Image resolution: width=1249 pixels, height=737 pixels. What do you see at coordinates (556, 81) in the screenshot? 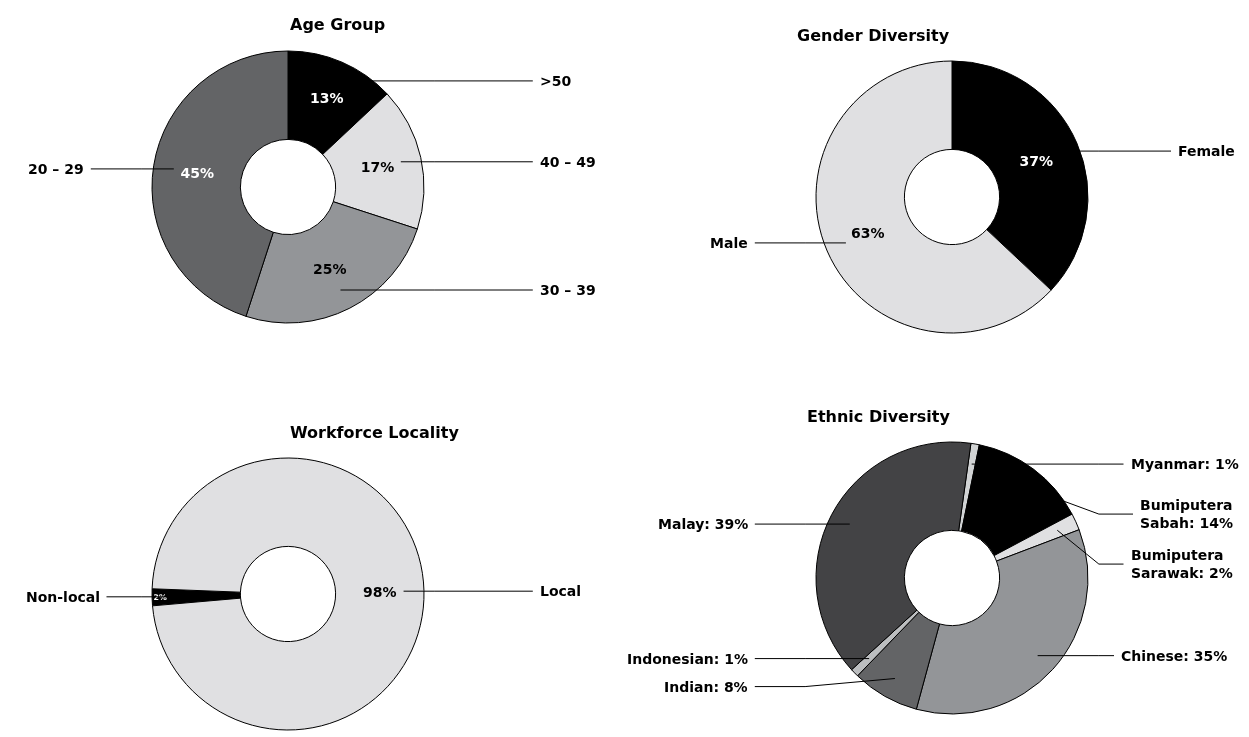
I see `slice-label: >50` at bounding box center [556, 81].